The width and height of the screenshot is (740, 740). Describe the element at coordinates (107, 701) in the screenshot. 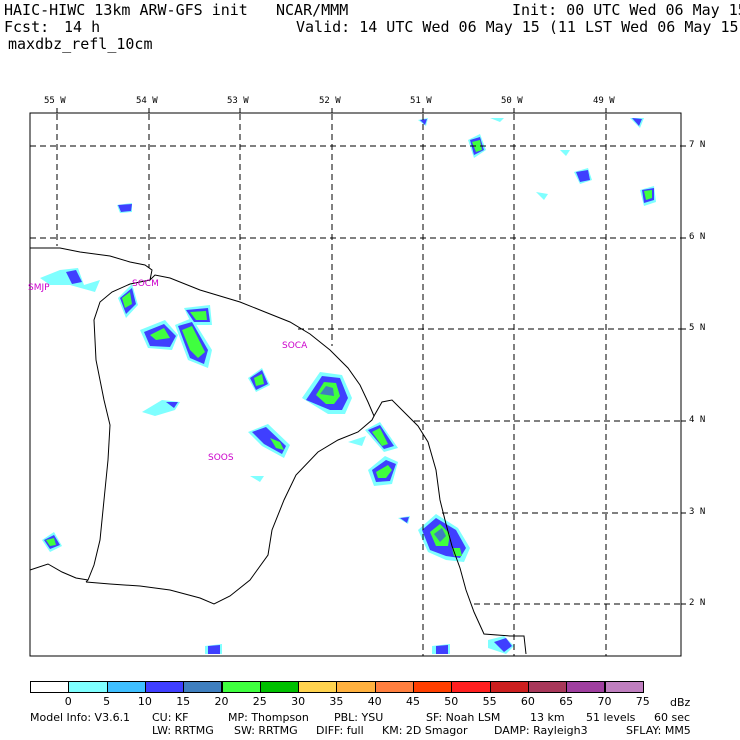

I see `colorbar-tick-label: 5` at that location.